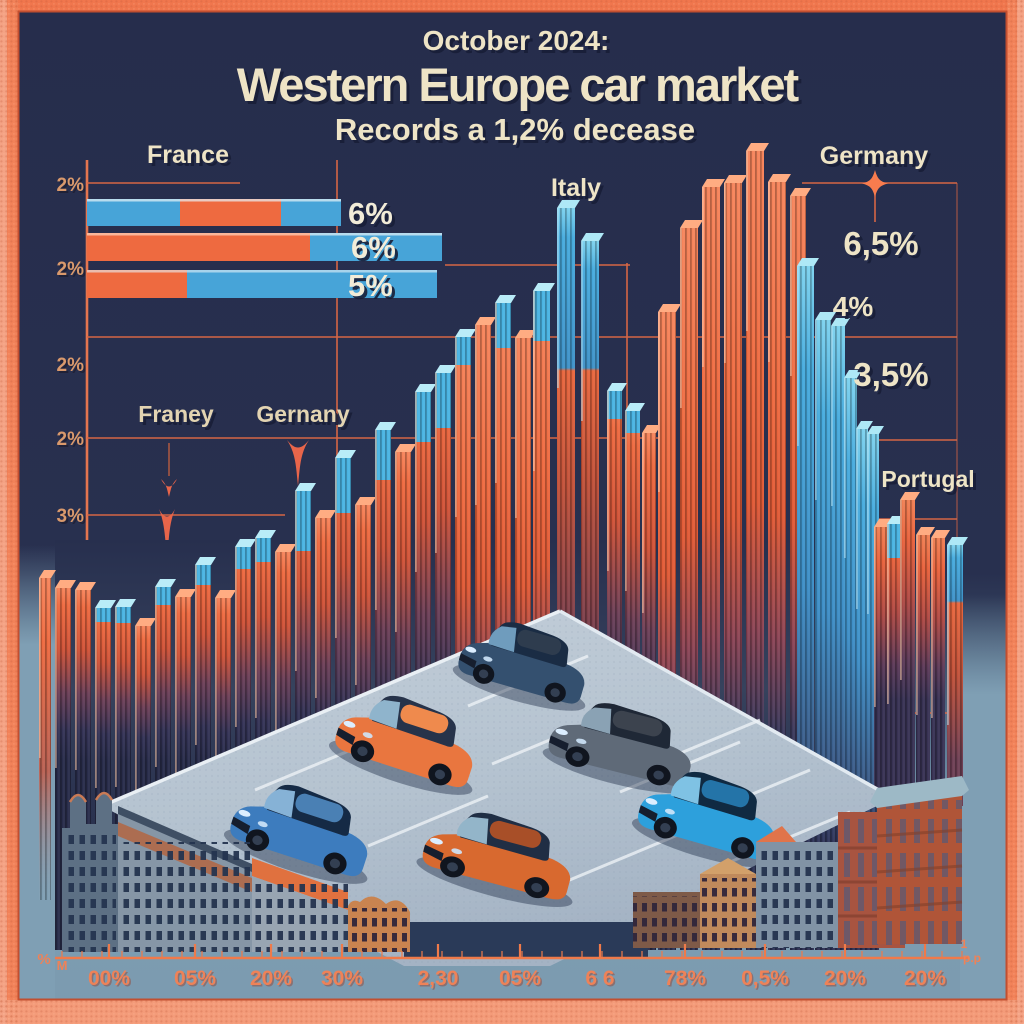  I want to click on svg-text: Franey, so click(176, 414).